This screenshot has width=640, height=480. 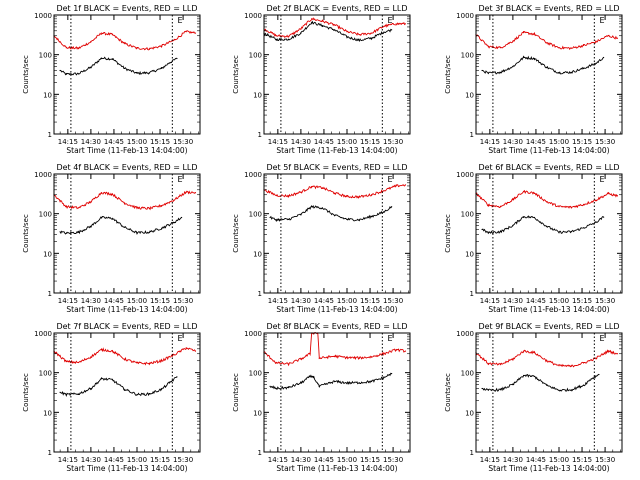 I want to click on panel-title: Det 4f BLACK = Events, RED = LLD, so click(x=126, y=167).